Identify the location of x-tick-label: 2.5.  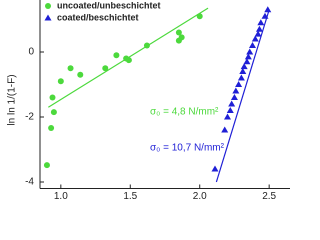
(269, 195).